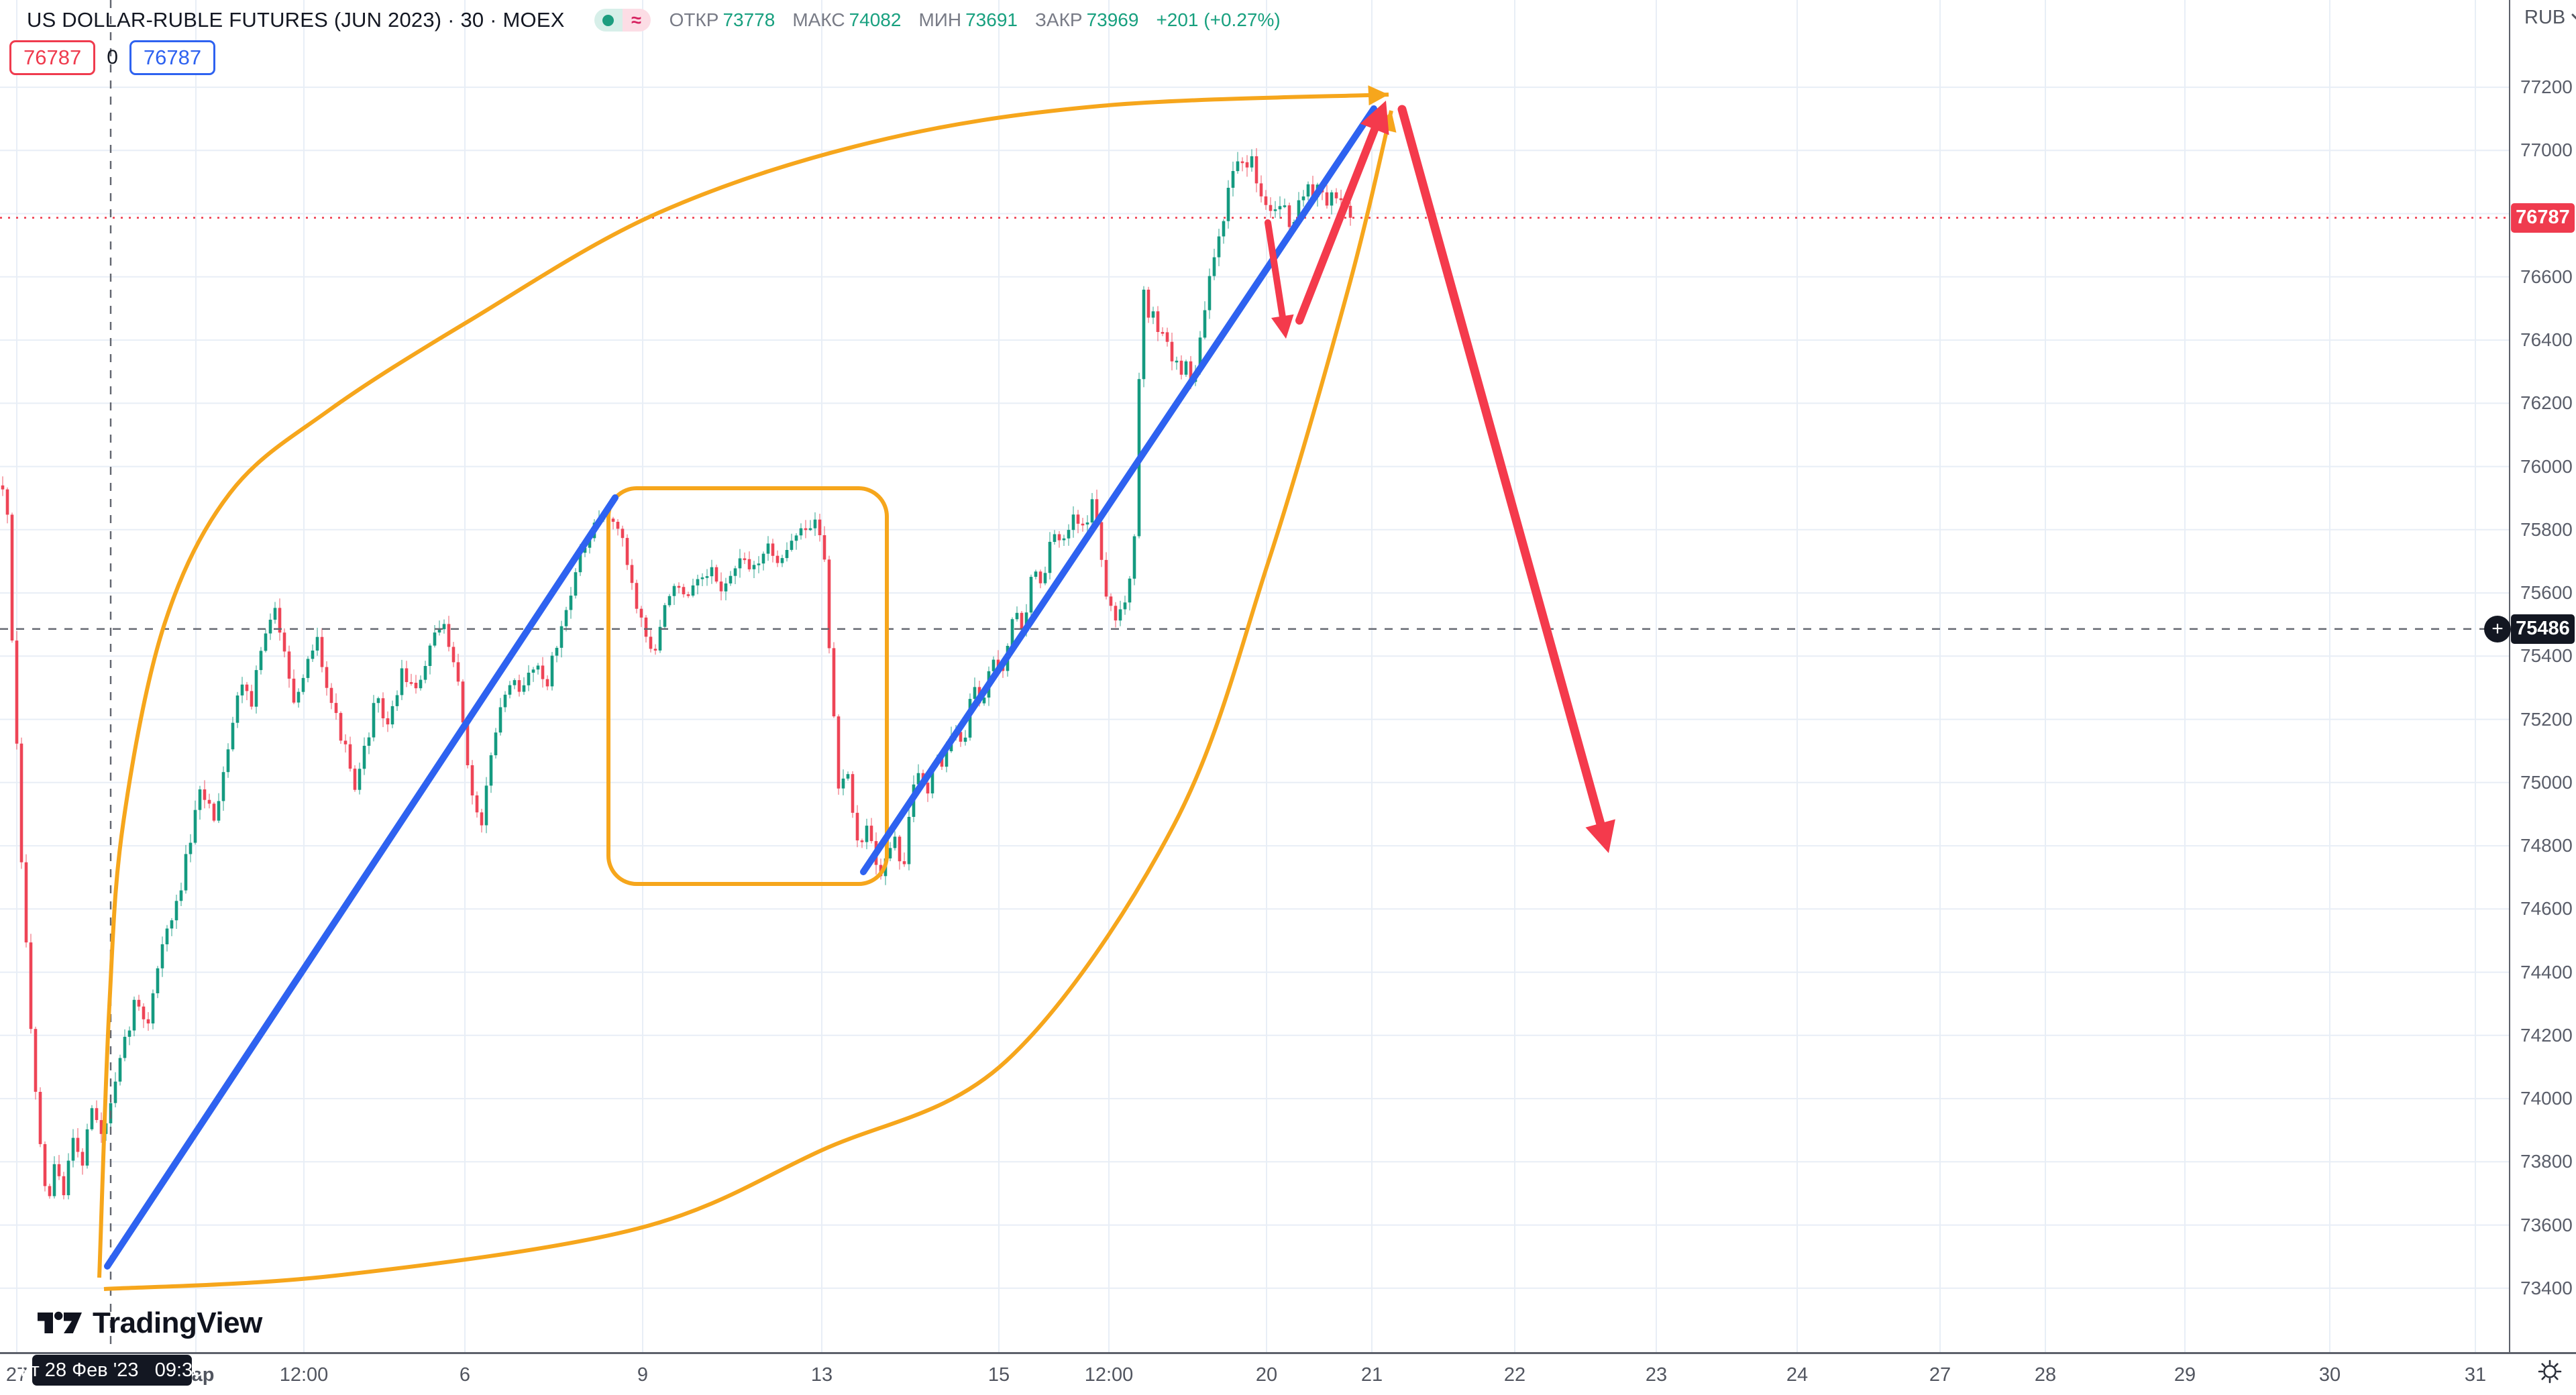 This screenshot has height=1395, width=2576. Describe the element at coordinates (177, 1322) in the screenshot. I see `watermark-text: TradingView` at that location.